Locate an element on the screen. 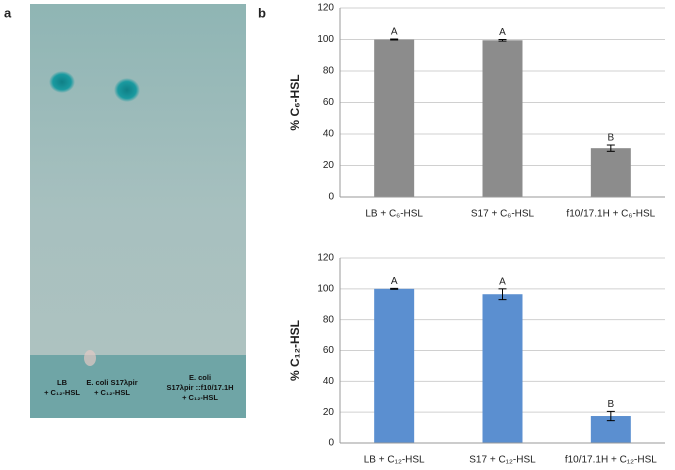 Image resolution: width=675 pixels, height=470 pixels. x-tick-label: f10/17.1H + C₆-HSL is located at coordinates (610, 214).